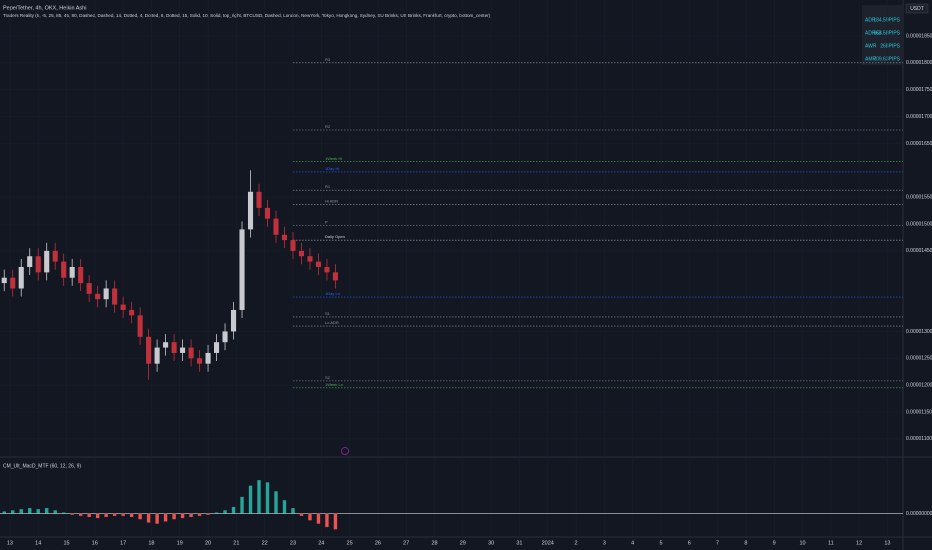 This screenshot has height=550, width=932. What do you see at coordinates (345, 451) in the screenshot?
I see `event-marker` at bounding box center [345, 451].